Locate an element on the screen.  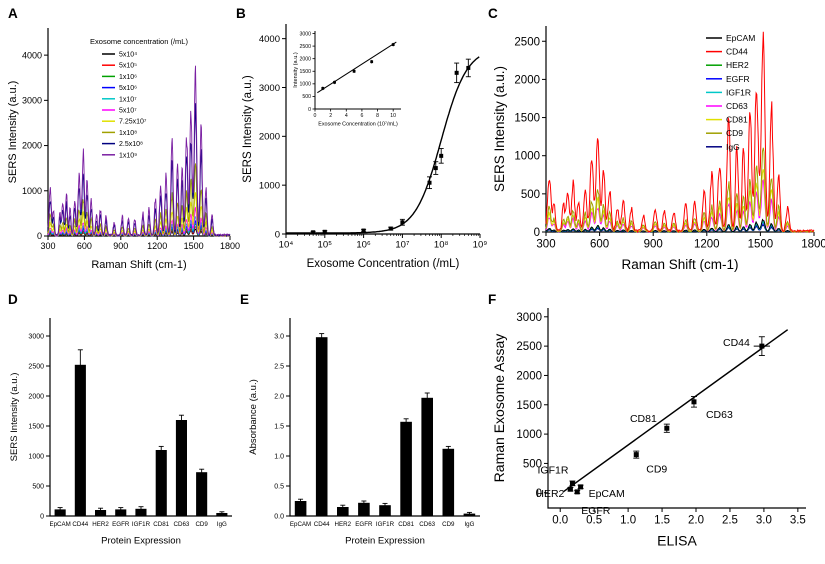
legend-label-5x10⁶: 5x10⁶ is located at coordinates (128, 88).